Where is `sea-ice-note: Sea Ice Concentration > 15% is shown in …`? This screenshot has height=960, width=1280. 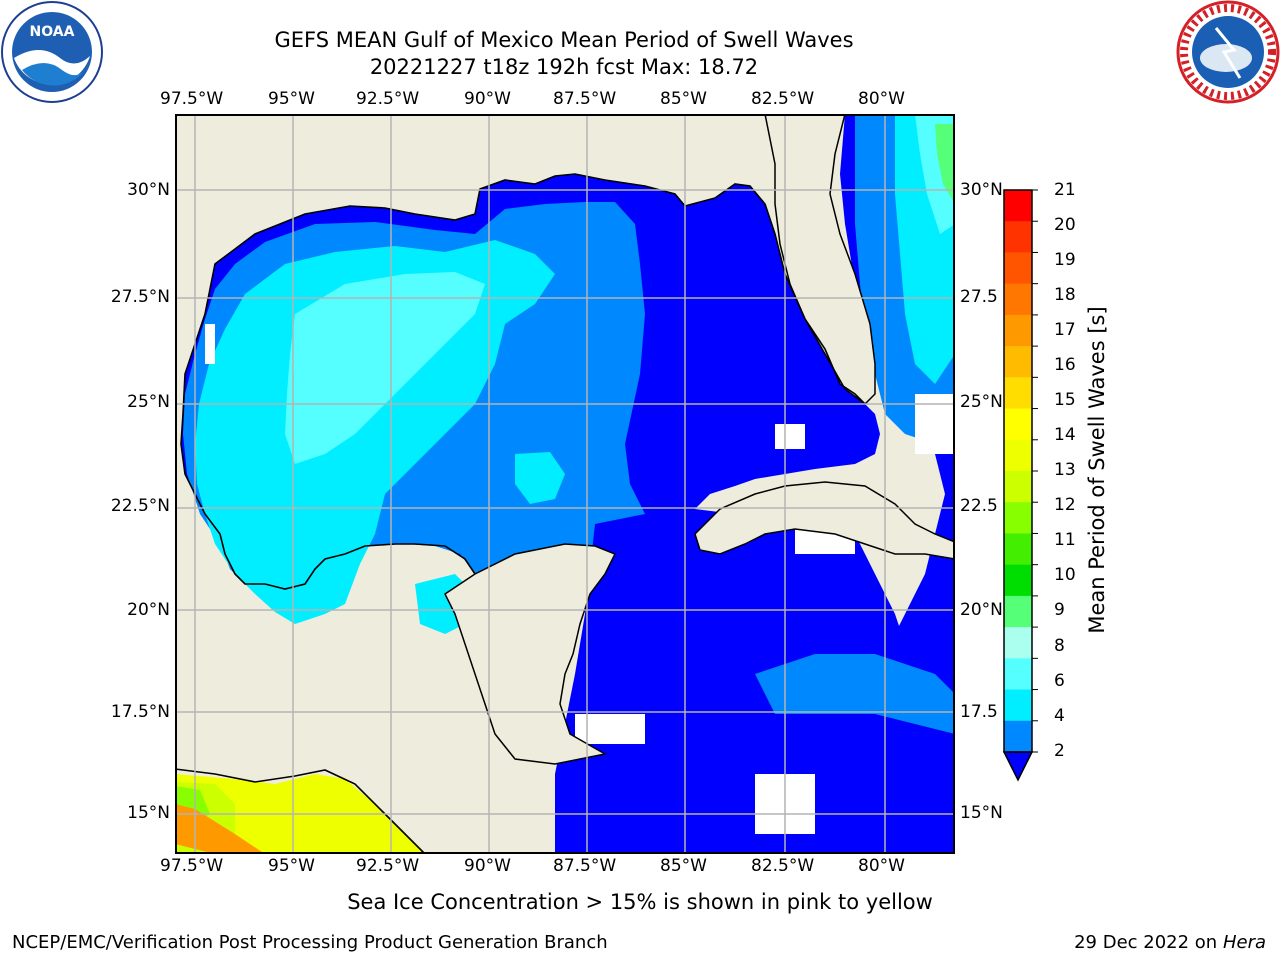
sea-ice-note: Sea Ice Concentration > 15% is shown in … is located at coordinates (640, 902).